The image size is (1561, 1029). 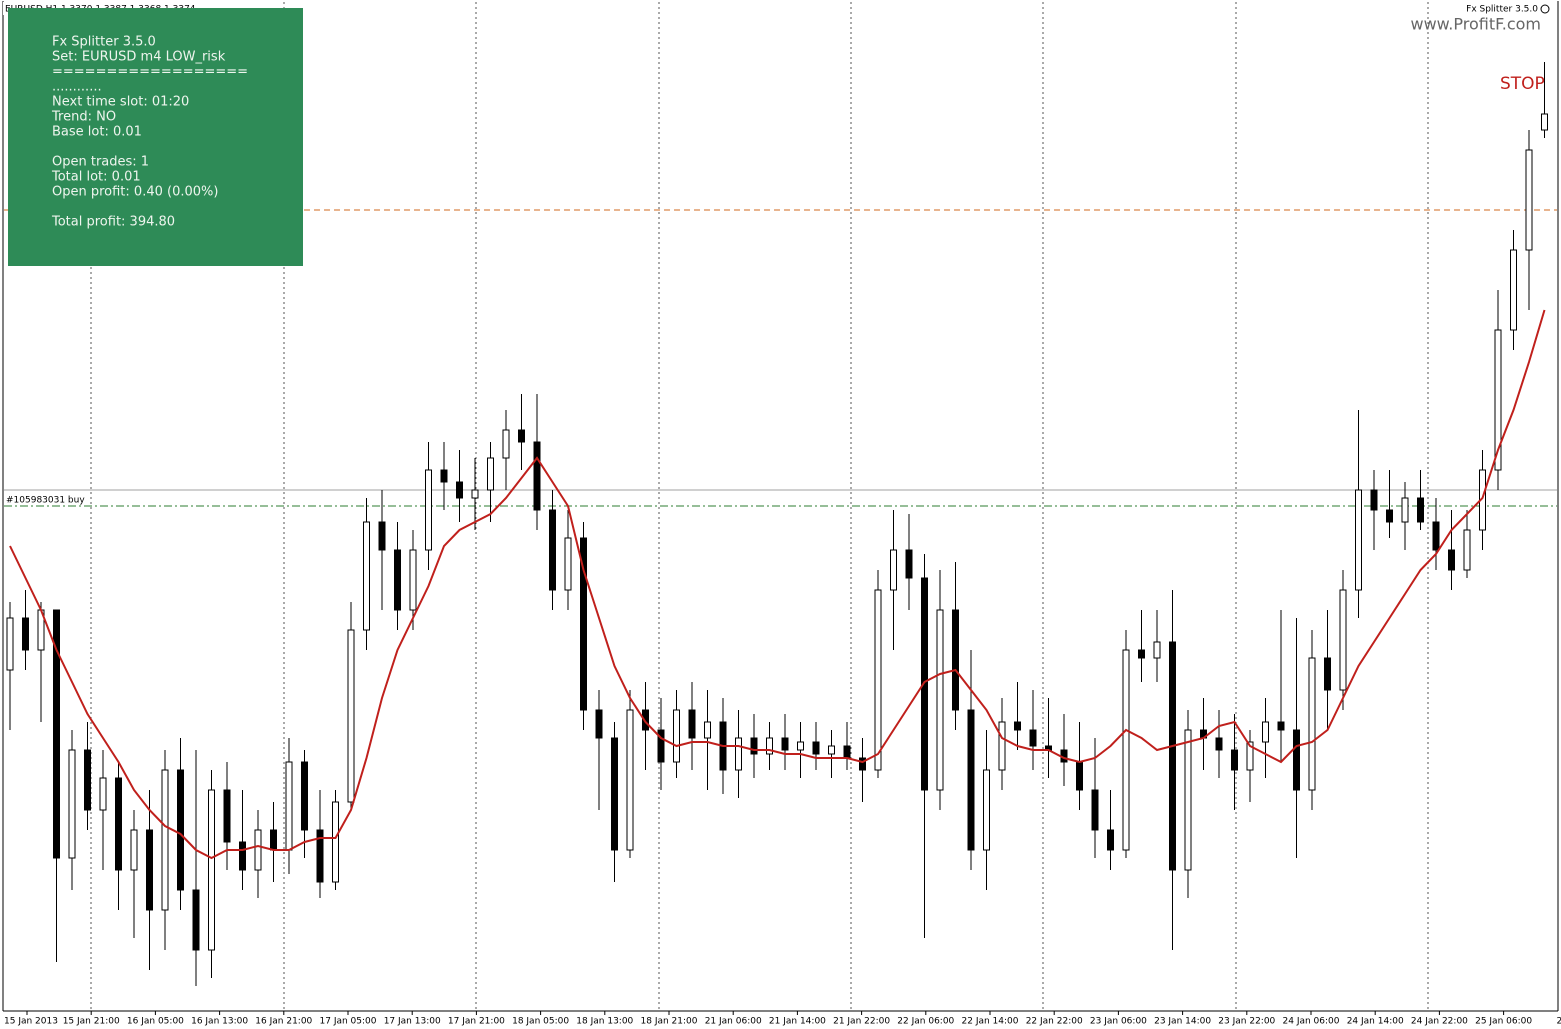 What do you see at coordinates (1118, 1022) in the screenshot?
I see `x-tick-label: 23 Jan 06:00` at bounding box center [1118, 1022].